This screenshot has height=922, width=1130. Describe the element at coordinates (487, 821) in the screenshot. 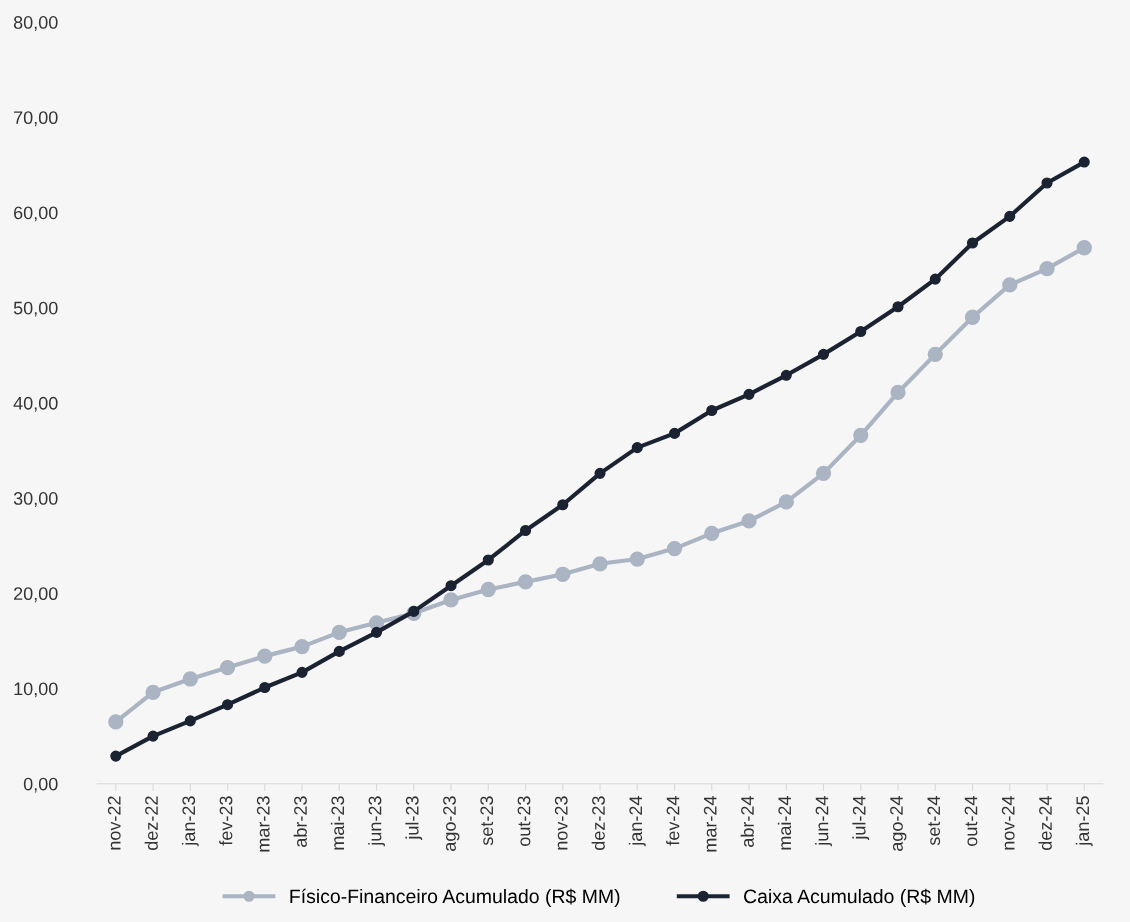

I see `x-tick-label: set-23` at that location.